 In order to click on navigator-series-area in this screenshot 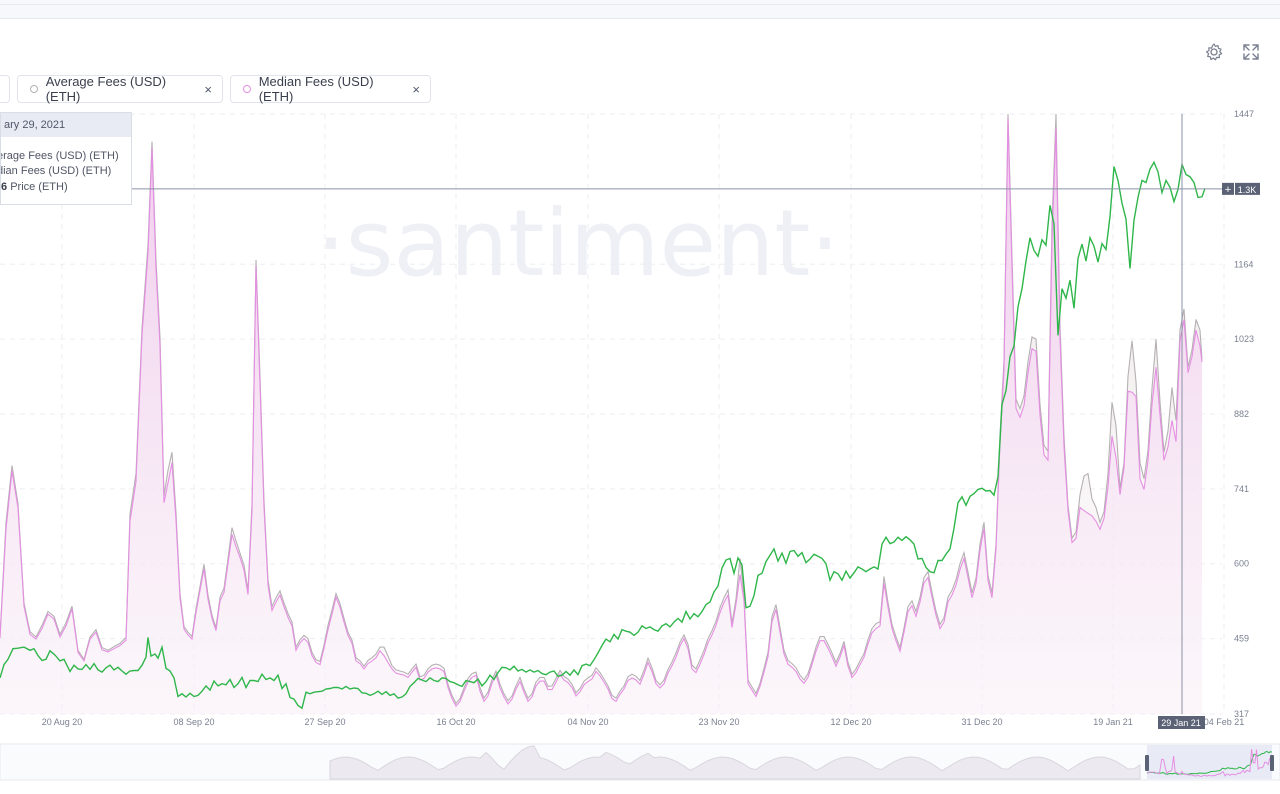, I will do `click(735, 762)`.